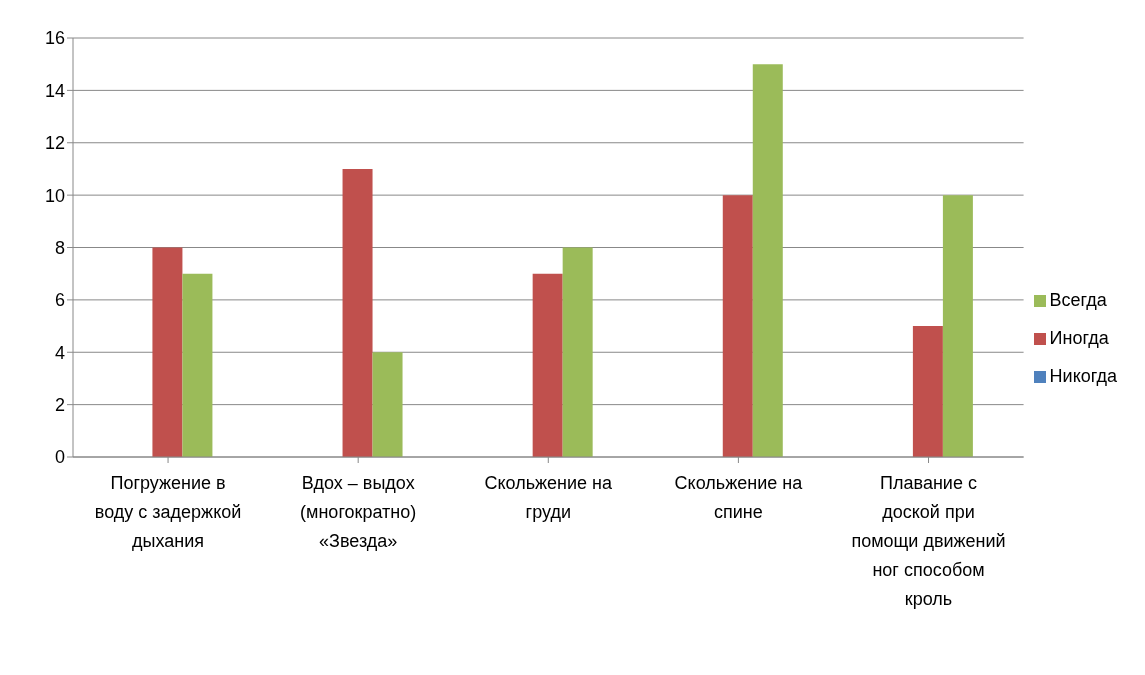 This screenshot has height=675, width=1145. I want to click on y-tick-label: 14, so click(54, 90).